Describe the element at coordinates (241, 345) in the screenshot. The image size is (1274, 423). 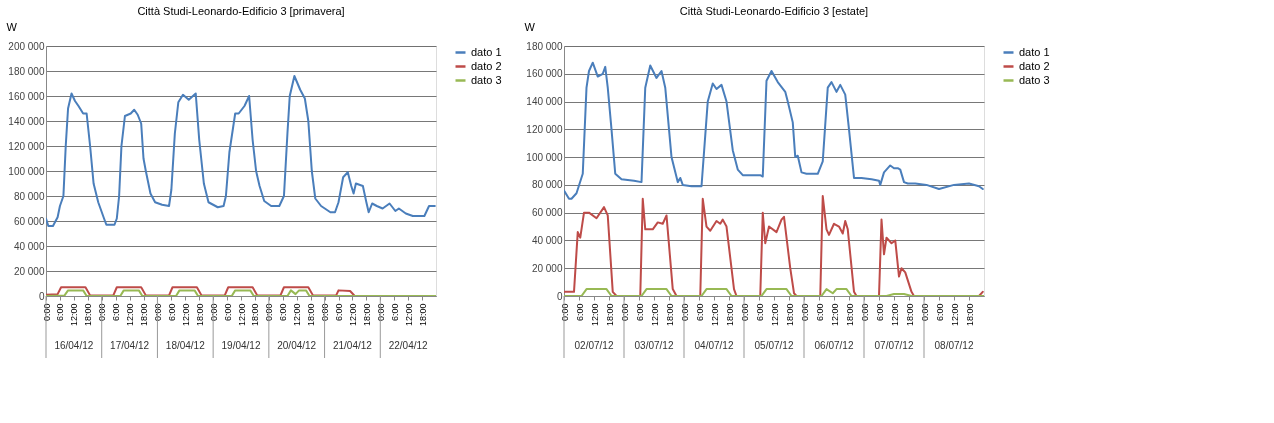
I see `text: 19/04/12` at that location.